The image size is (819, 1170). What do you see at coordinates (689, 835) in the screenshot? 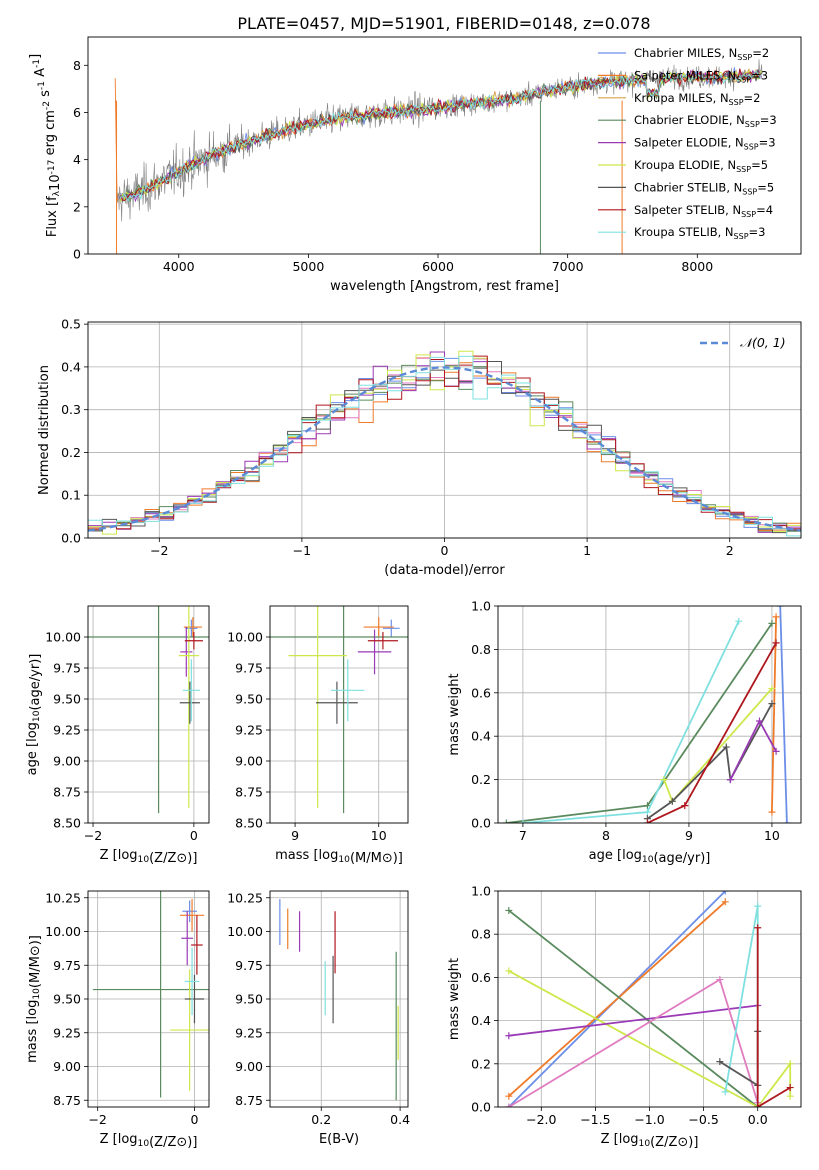
I see `x-tick-label: 9` at bounding box center [689, 835].